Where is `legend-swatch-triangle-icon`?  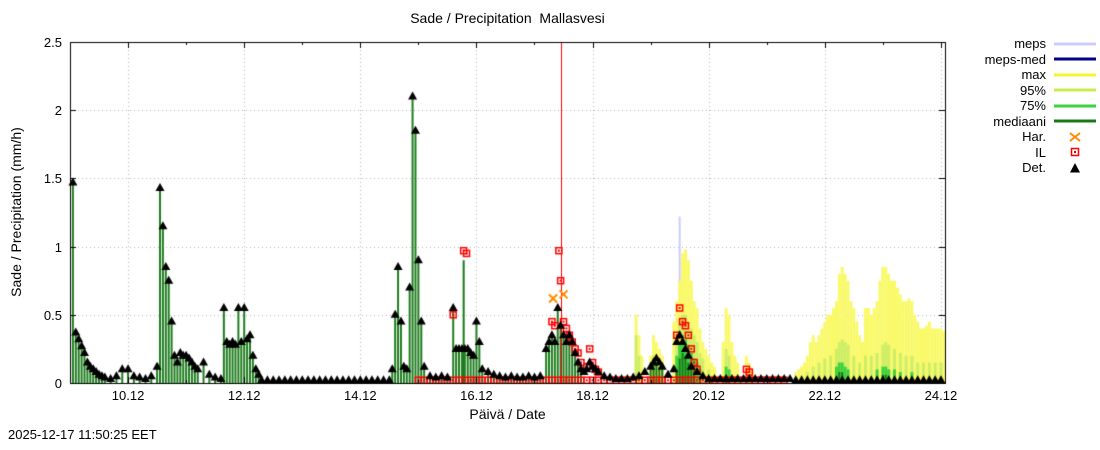 legend-swatch-triangle-icon is located at coordinates (1075, 167).